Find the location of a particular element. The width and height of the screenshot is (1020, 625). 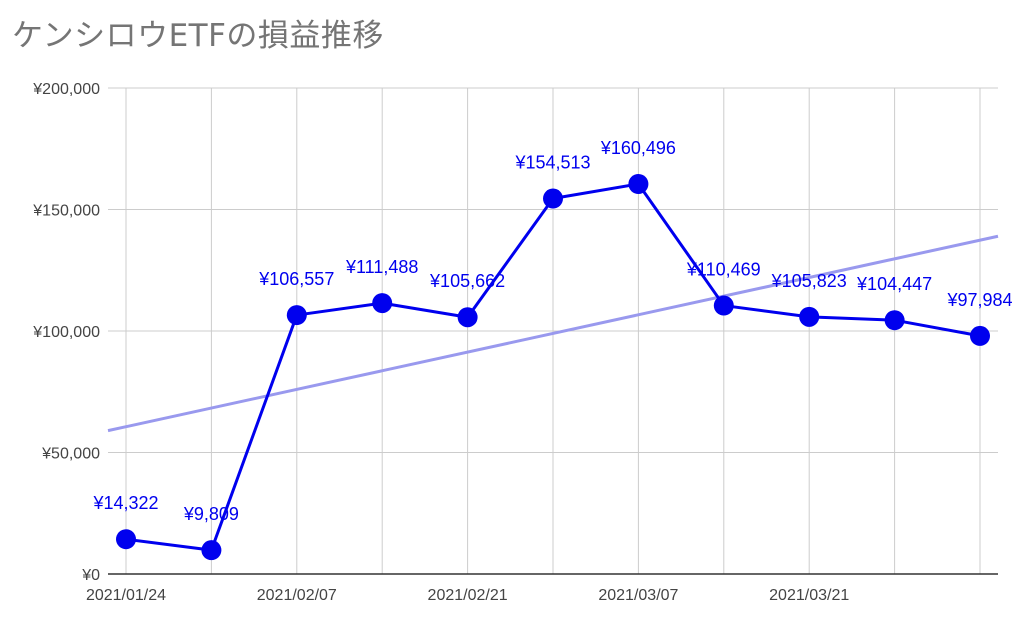

x-tick-label: 2021/03/07 is located at coordinates (638, 595).